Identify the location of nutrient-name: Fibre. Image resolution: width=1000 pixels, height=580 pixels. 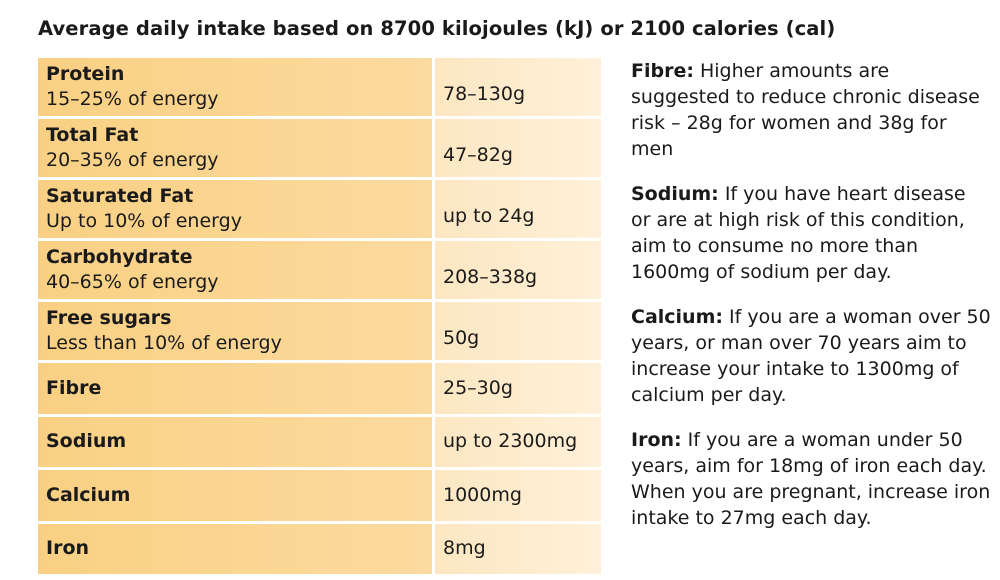
(74, 387).